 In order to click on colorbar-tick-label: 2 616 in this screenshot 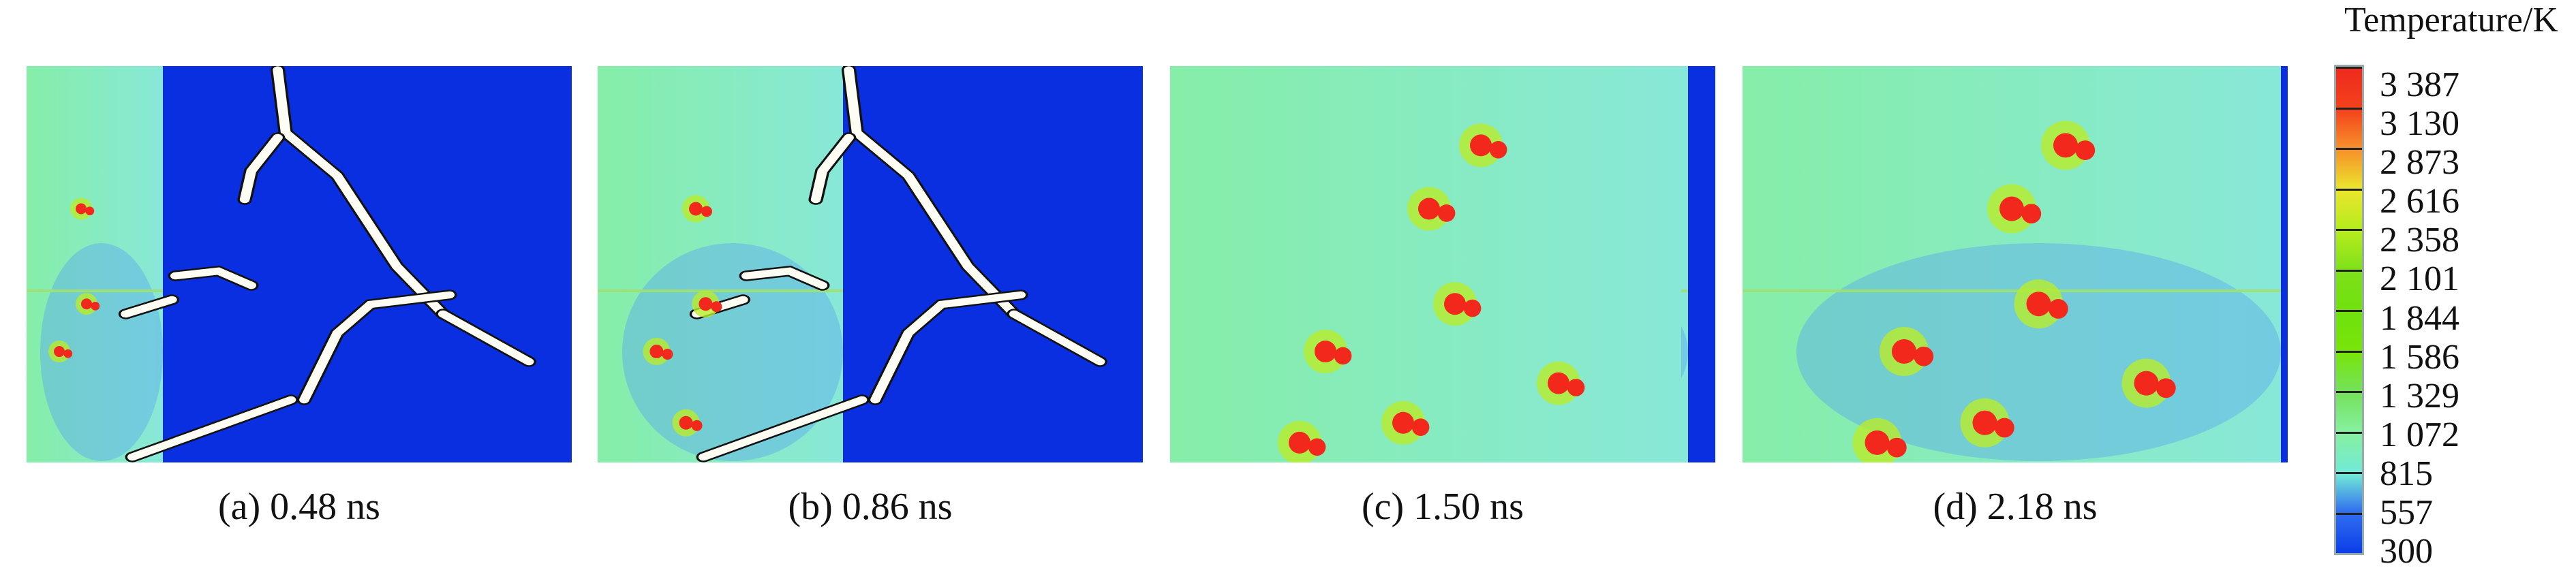, I will do `click(2419, 202)`.